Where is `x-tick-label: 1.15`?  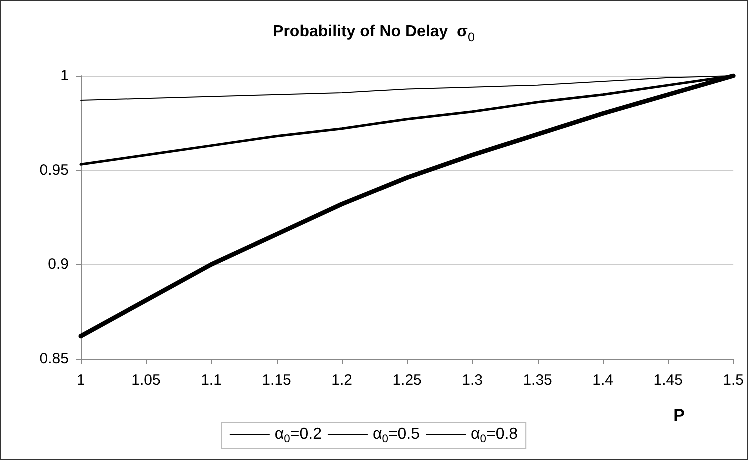
x-tick-label: 1.15 is located at coordinates (277, 380).